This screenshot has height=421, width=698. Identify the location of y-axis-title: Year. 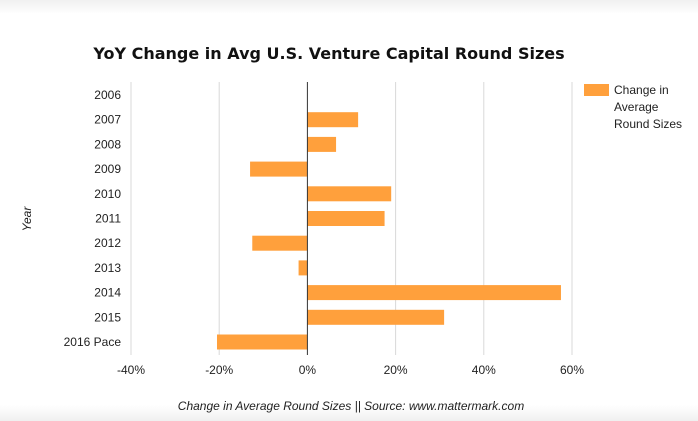
(27, 219).